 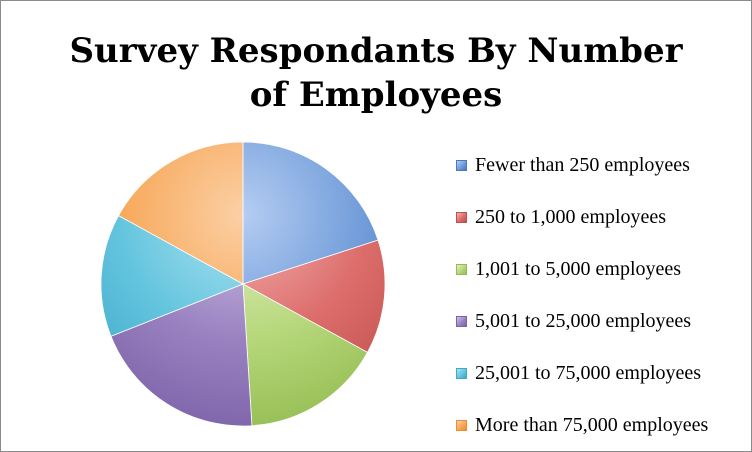 I want to click on legend-item: 250 to 1,000 employees, so click(x=561, y=217).